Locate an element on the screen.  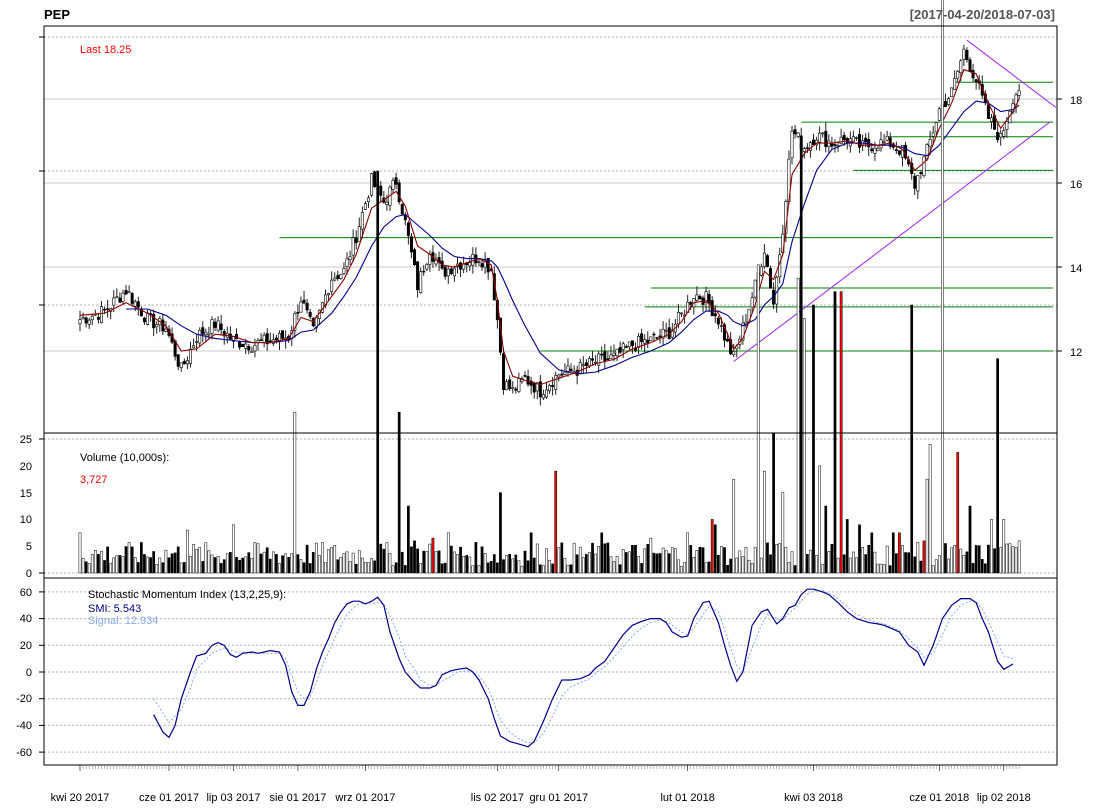
x-label-0: kwi 20 2017 is located at coordinates (80, 798).